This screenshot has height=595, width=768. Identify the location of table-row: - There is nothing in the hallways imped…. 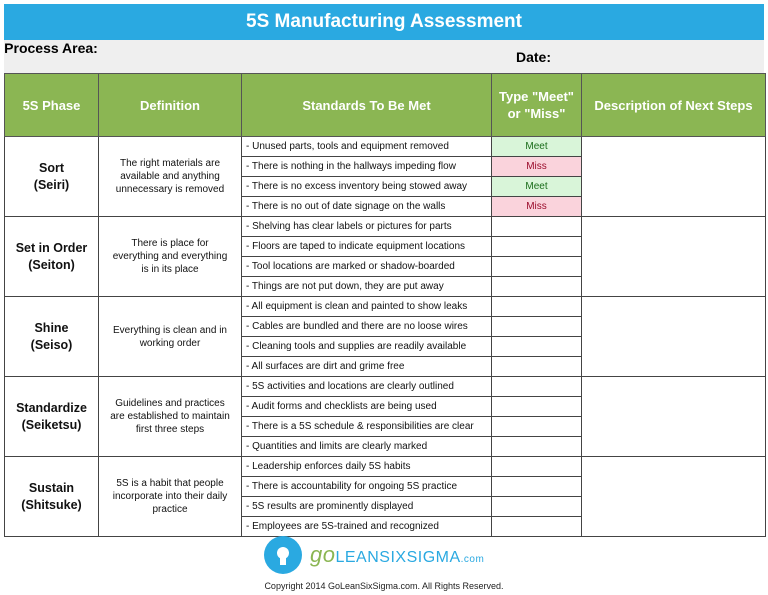
(385, 166).